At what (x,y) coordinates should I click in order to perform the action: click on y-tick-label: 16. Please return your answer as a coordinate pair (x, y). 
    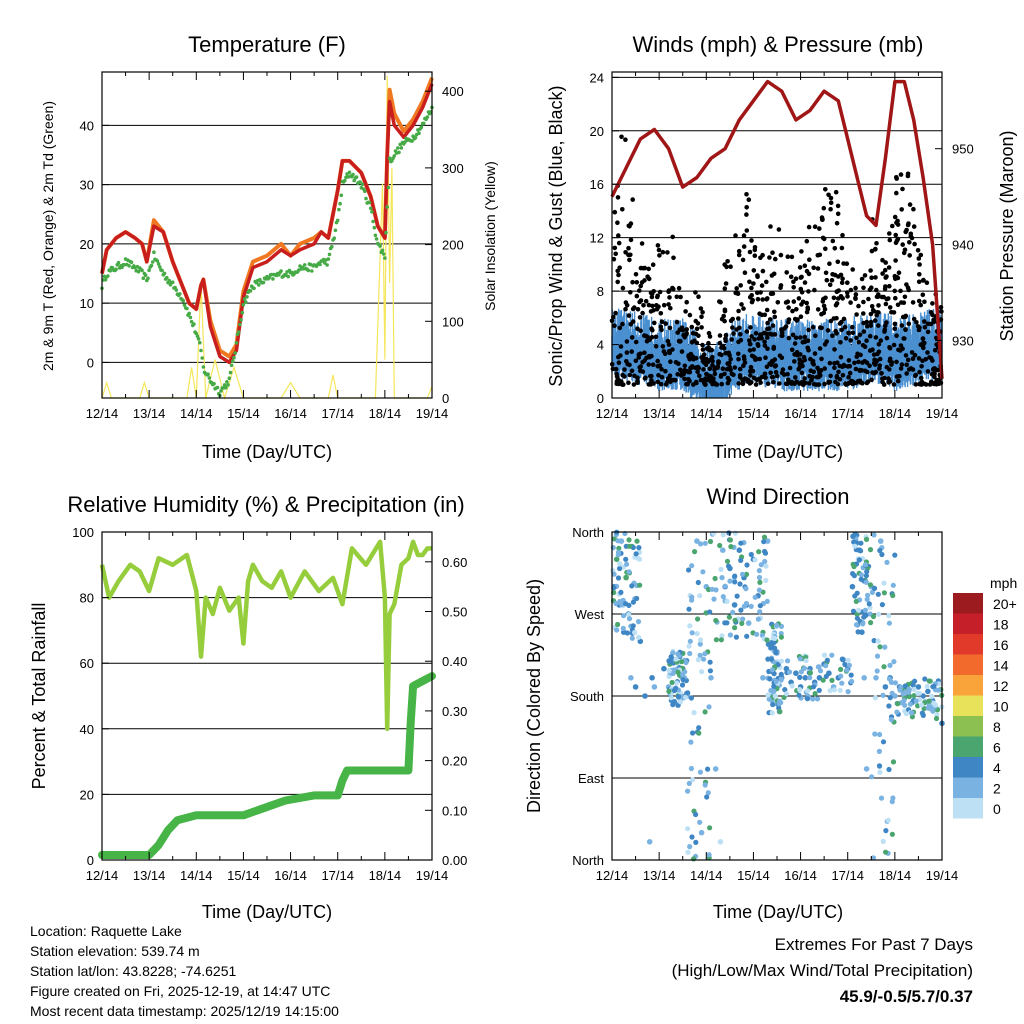
    Looking at the image, I should click on (597, 184).